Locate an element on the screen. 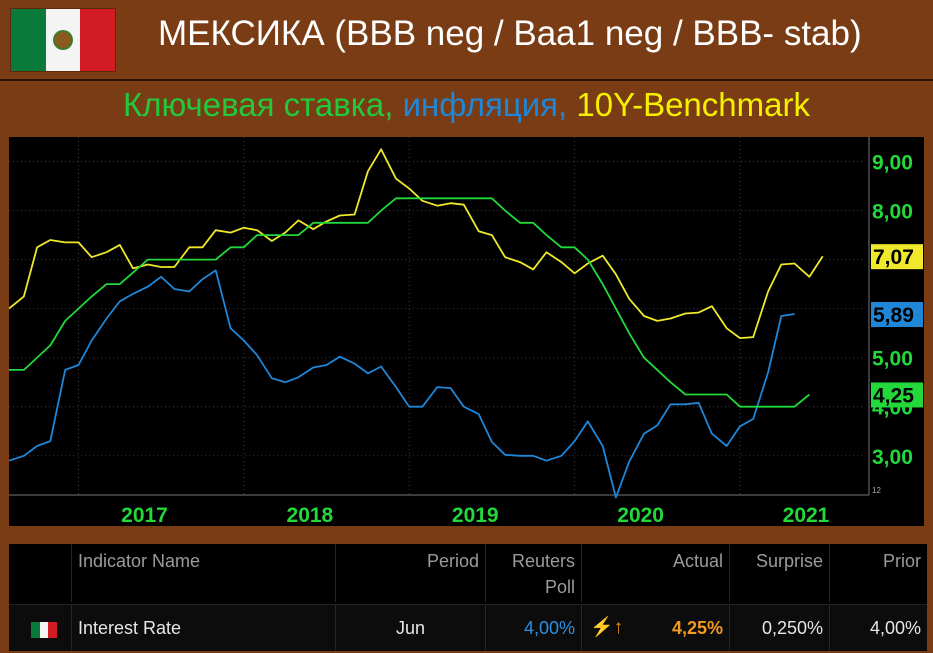 The height and width of the screenshot is (653, 933). y-tick-label: 9,00 is located at coordinates (892, 163).